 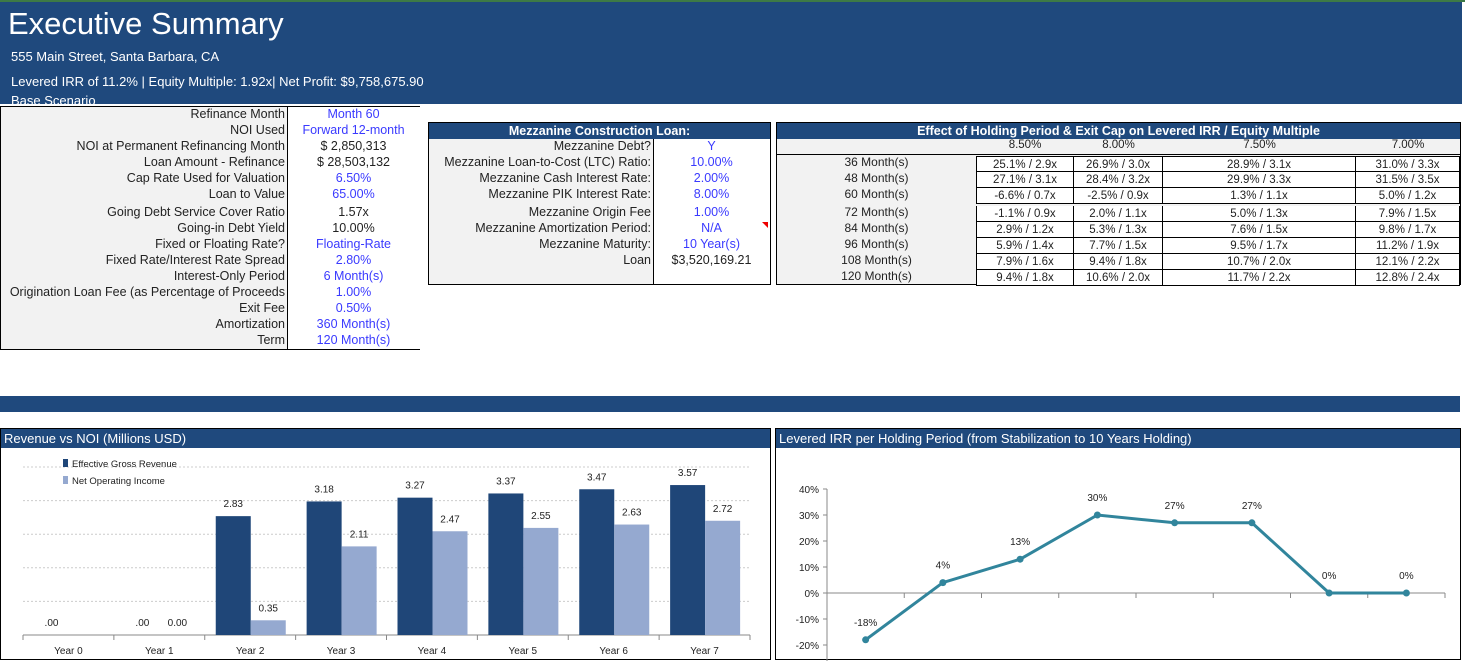 What do you see at coordinates (711, 178) in the screenshot?
I see `row-value: 2.00%` at bounding box center [711, 178].